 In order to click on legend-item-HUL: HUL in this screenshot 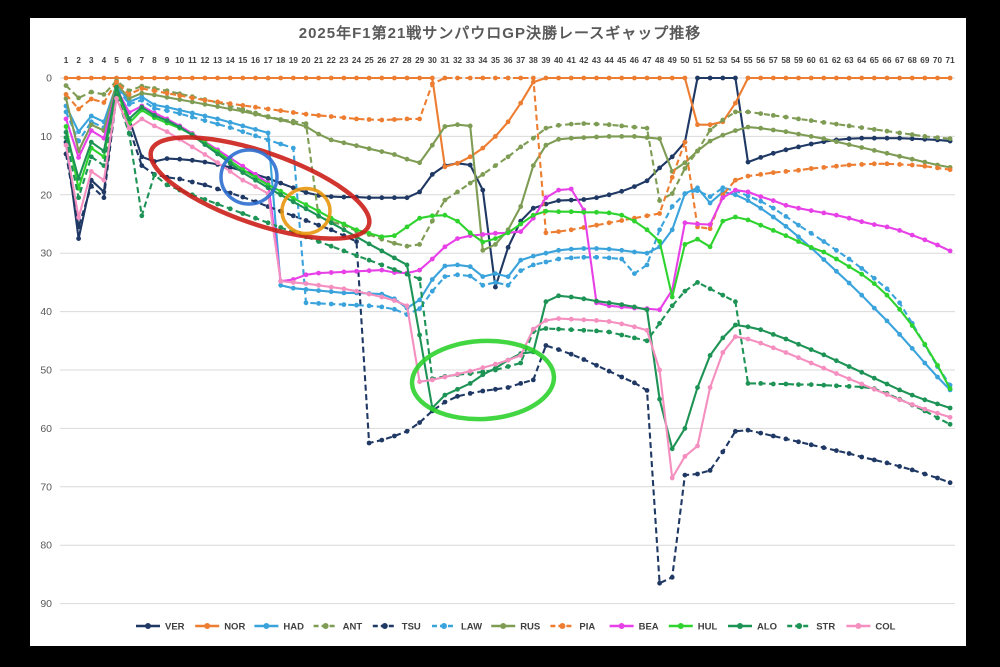, I will do `click(693, 626)`.